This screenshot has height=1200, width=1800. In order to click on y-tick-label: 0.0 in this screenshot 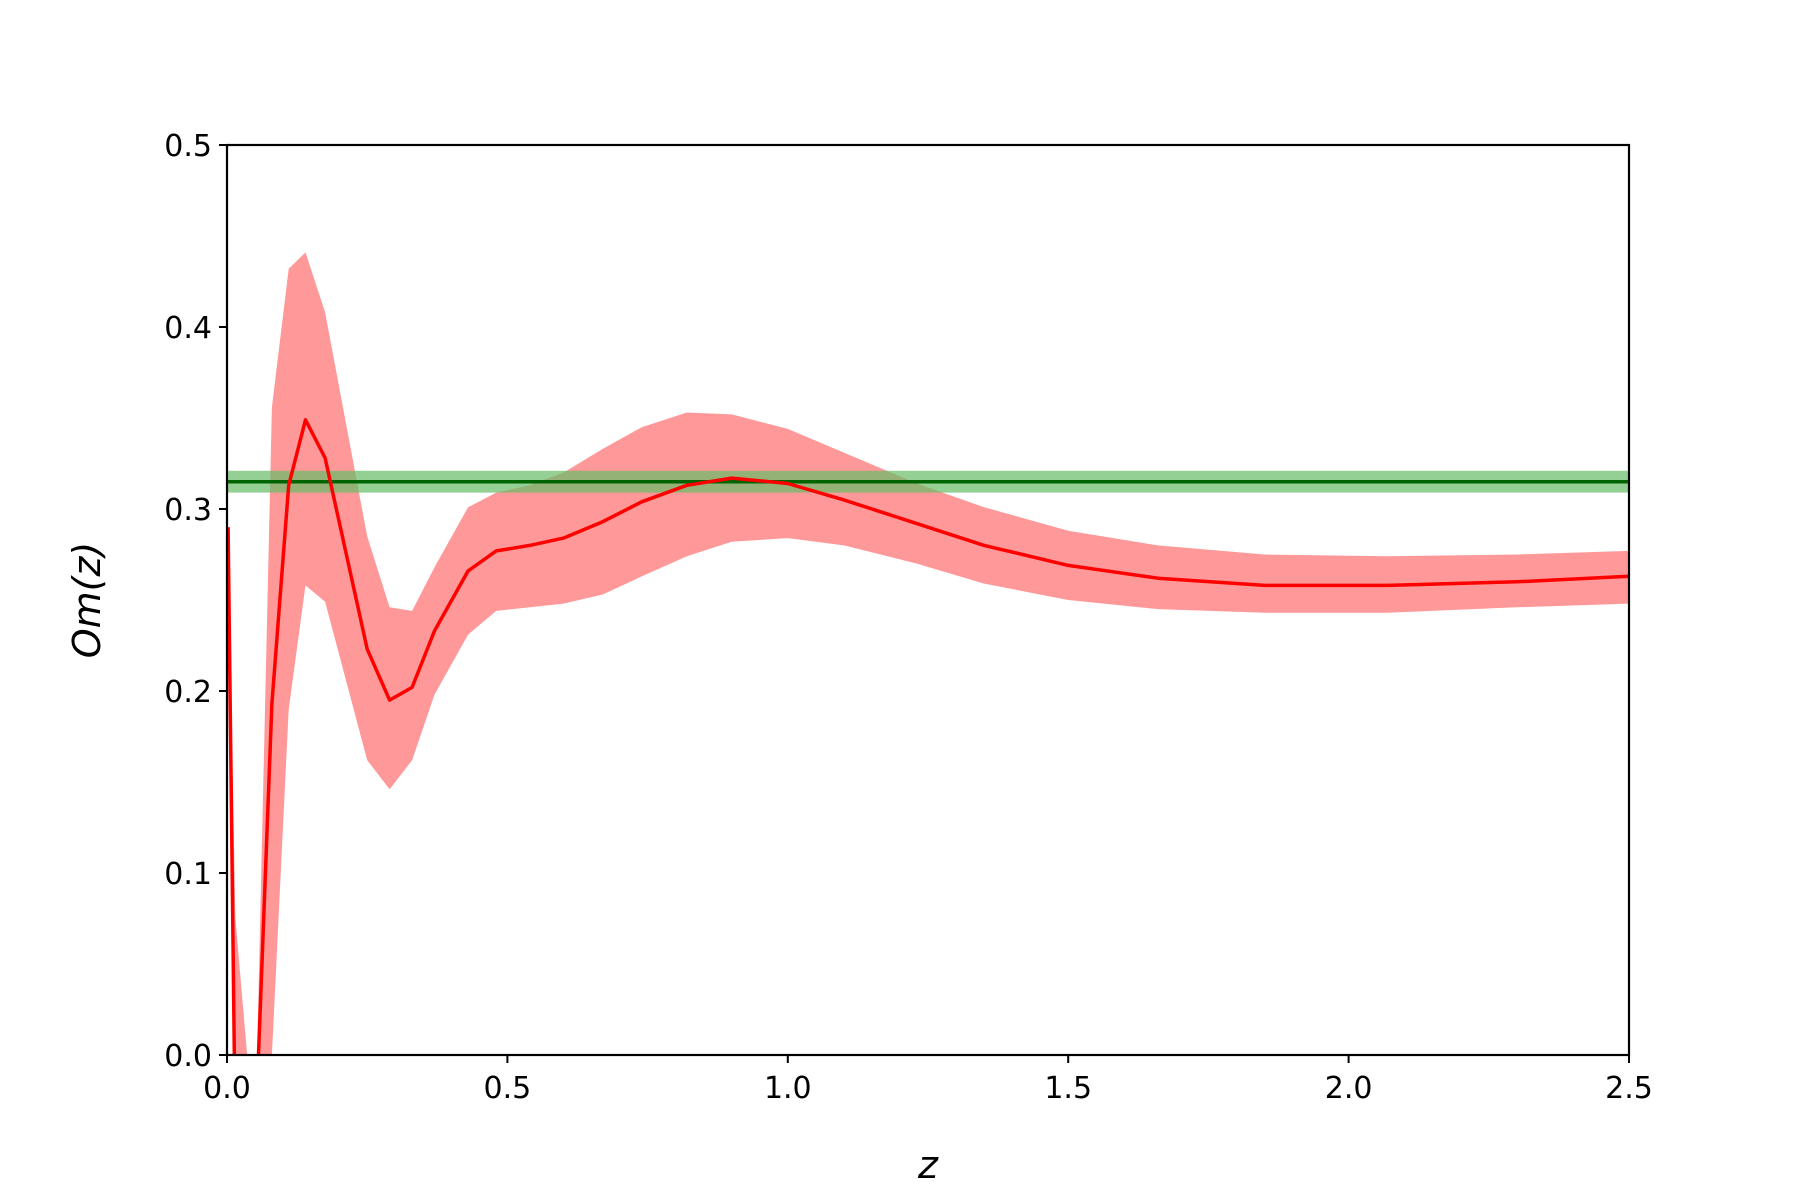, I will do `click(188, 1056)`.